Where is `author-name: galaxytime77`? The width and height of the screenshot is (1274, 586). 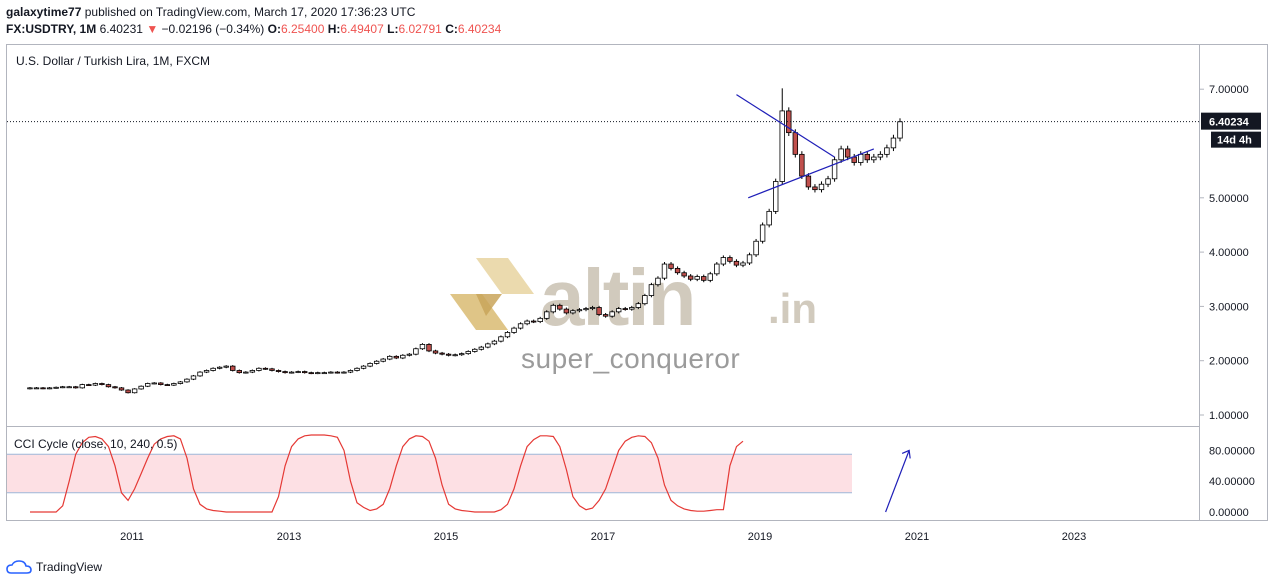
author-name: galaxytime77 is located at coordinates (44, 12).